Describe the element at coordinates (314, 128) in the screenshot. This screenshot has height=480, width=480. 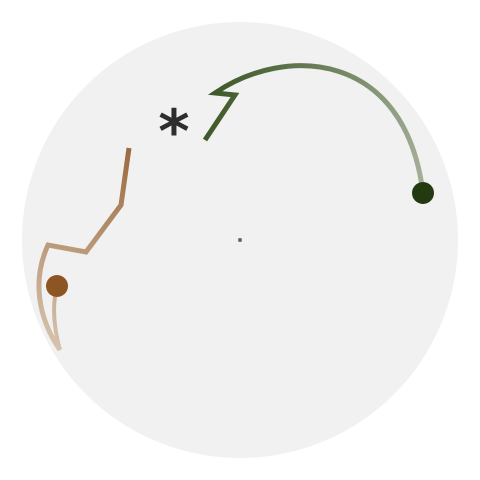
I see `green-snake-trail` at that location.